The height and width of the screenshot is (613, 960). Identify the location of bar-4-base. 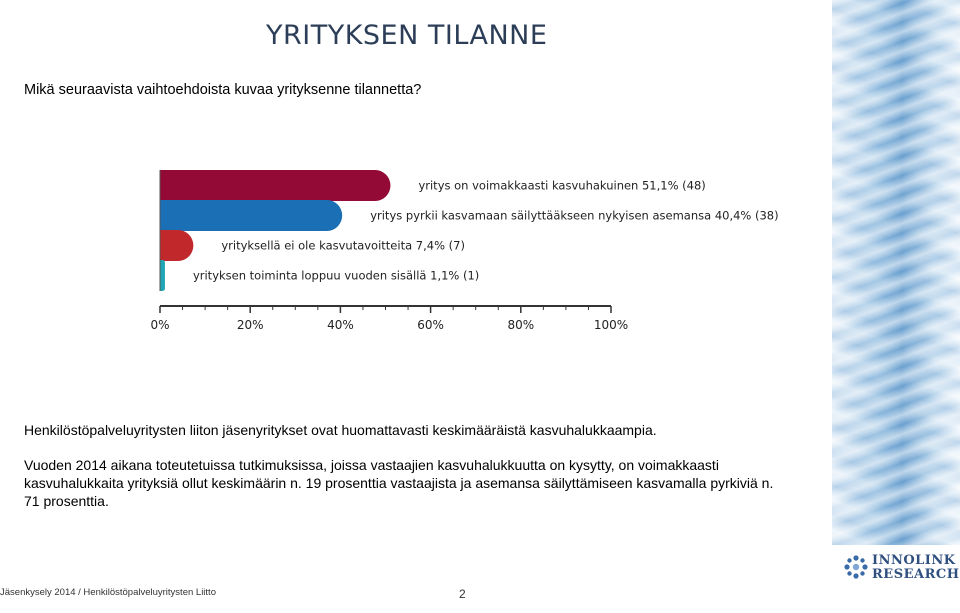
(161, 275).